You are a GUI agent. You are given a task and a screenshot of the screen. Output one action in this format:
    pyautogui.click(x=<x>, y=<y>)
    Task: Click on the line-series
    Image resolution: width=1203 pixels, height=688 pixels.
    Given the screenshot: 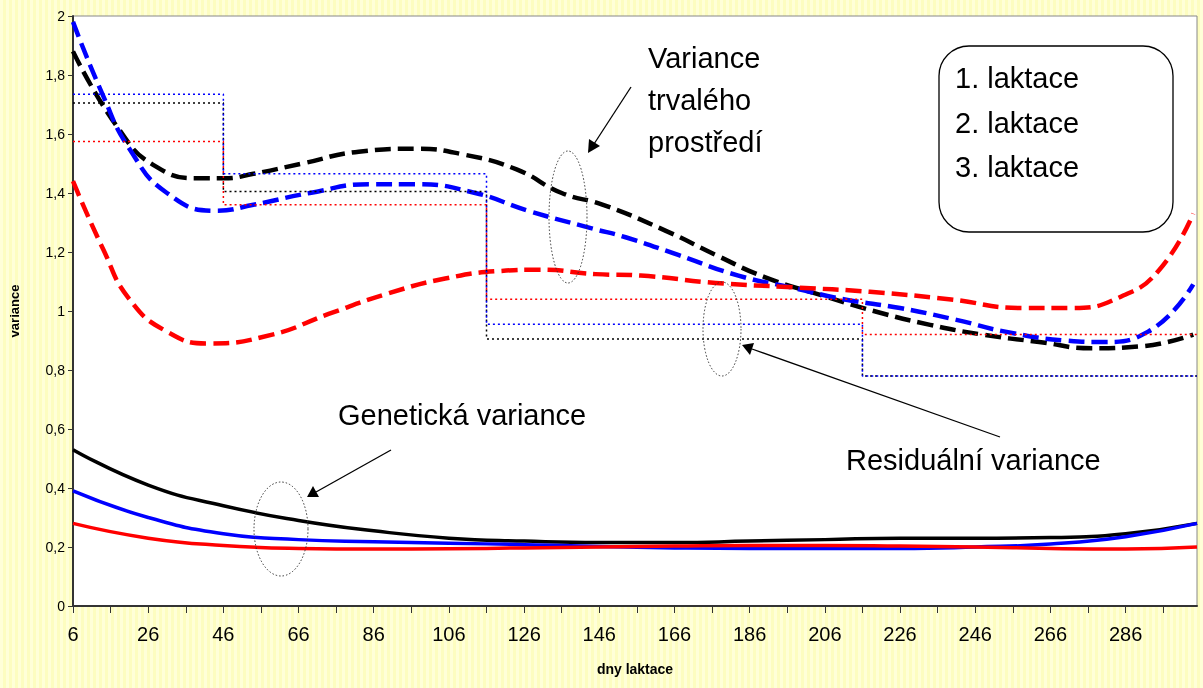 What is the action you would take?
    pyautogui.click(x=635, y=536)
    